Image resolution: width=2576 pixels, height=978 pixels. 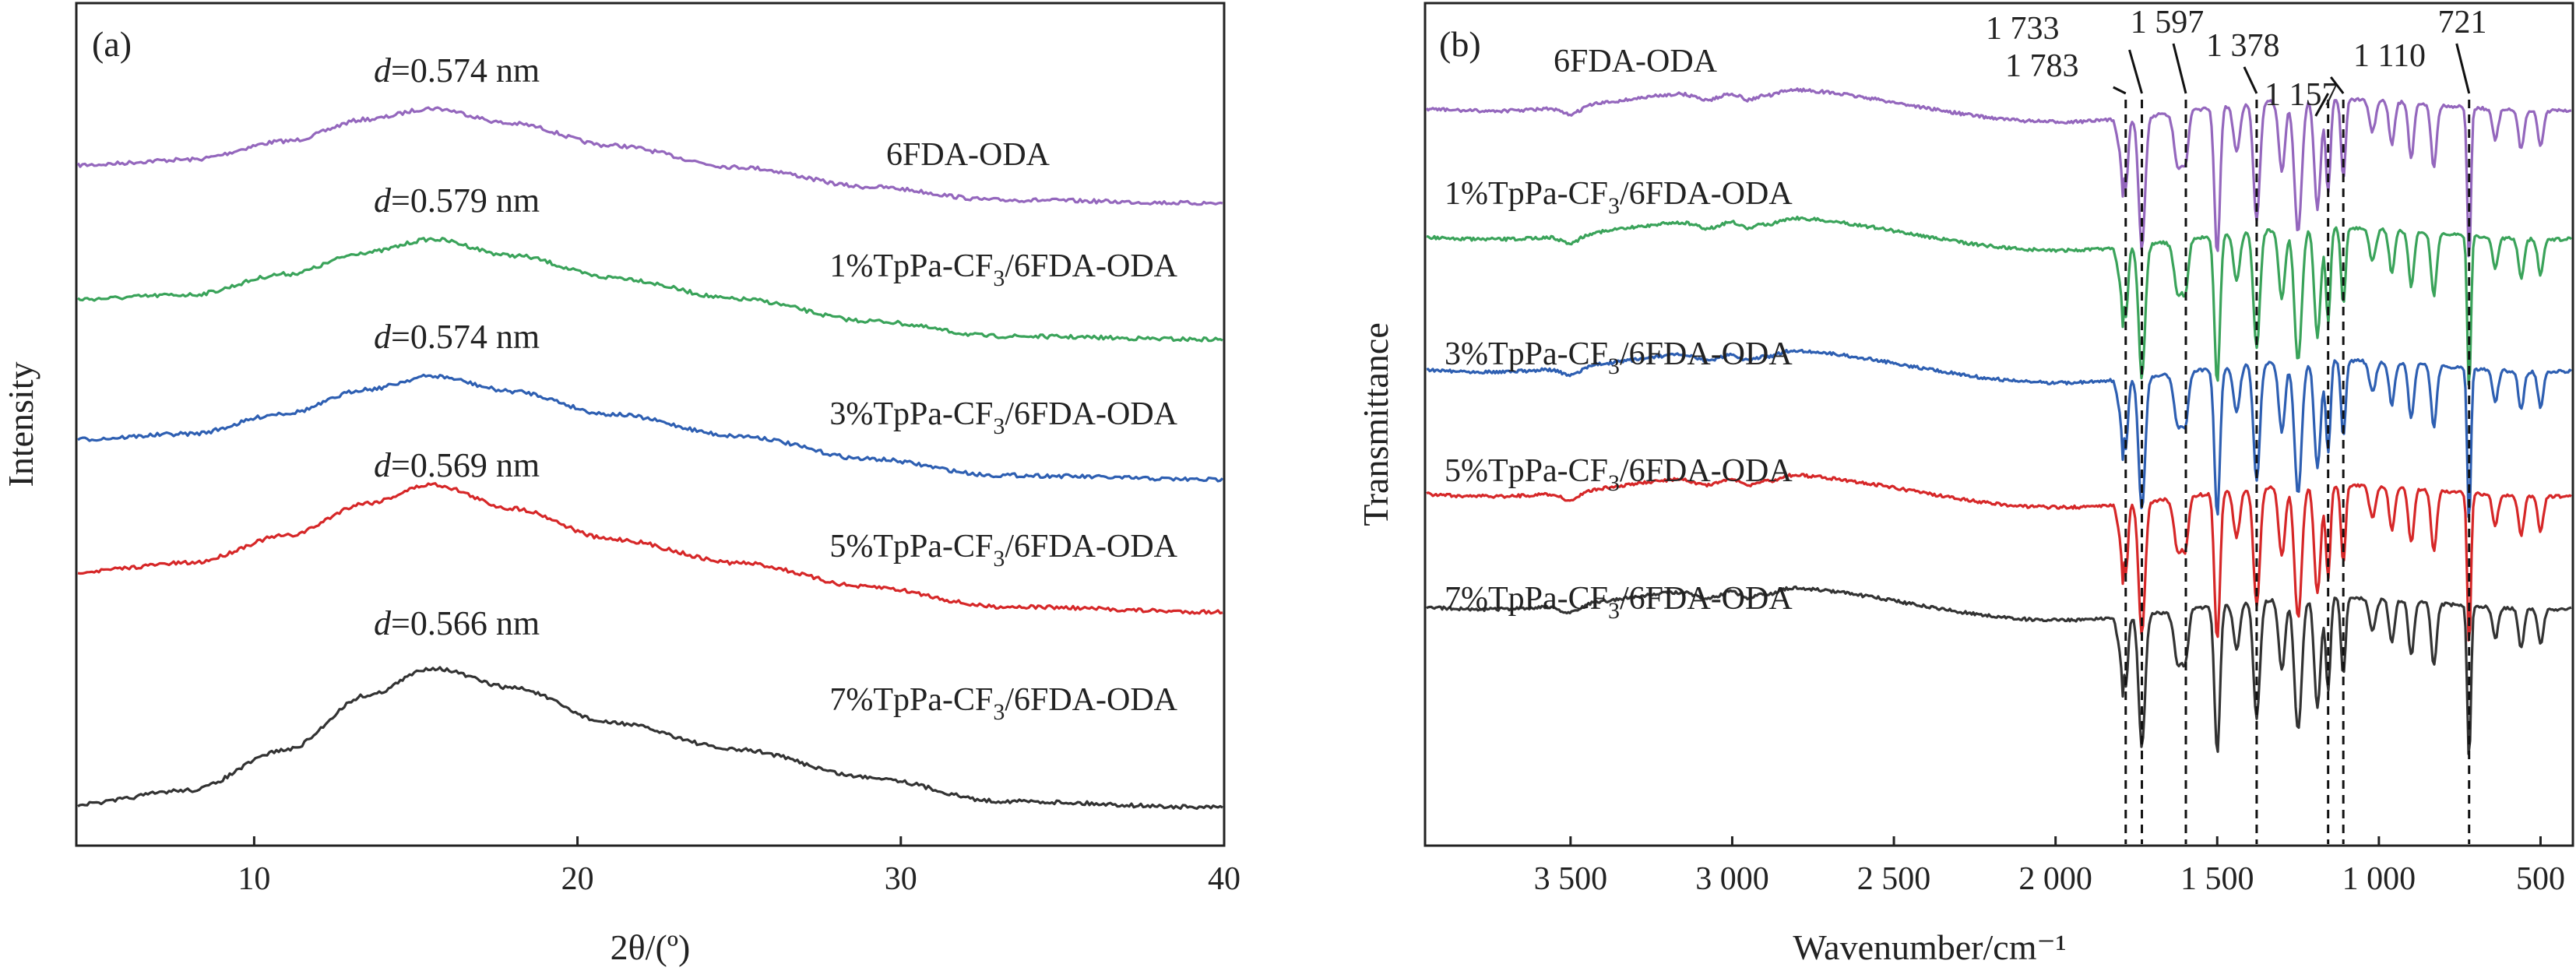 What do you see at coordinates (2168, 22) in the screenshot?
I see `panel-b-peak-label: 1 597` at bounding box center [2168, 22].